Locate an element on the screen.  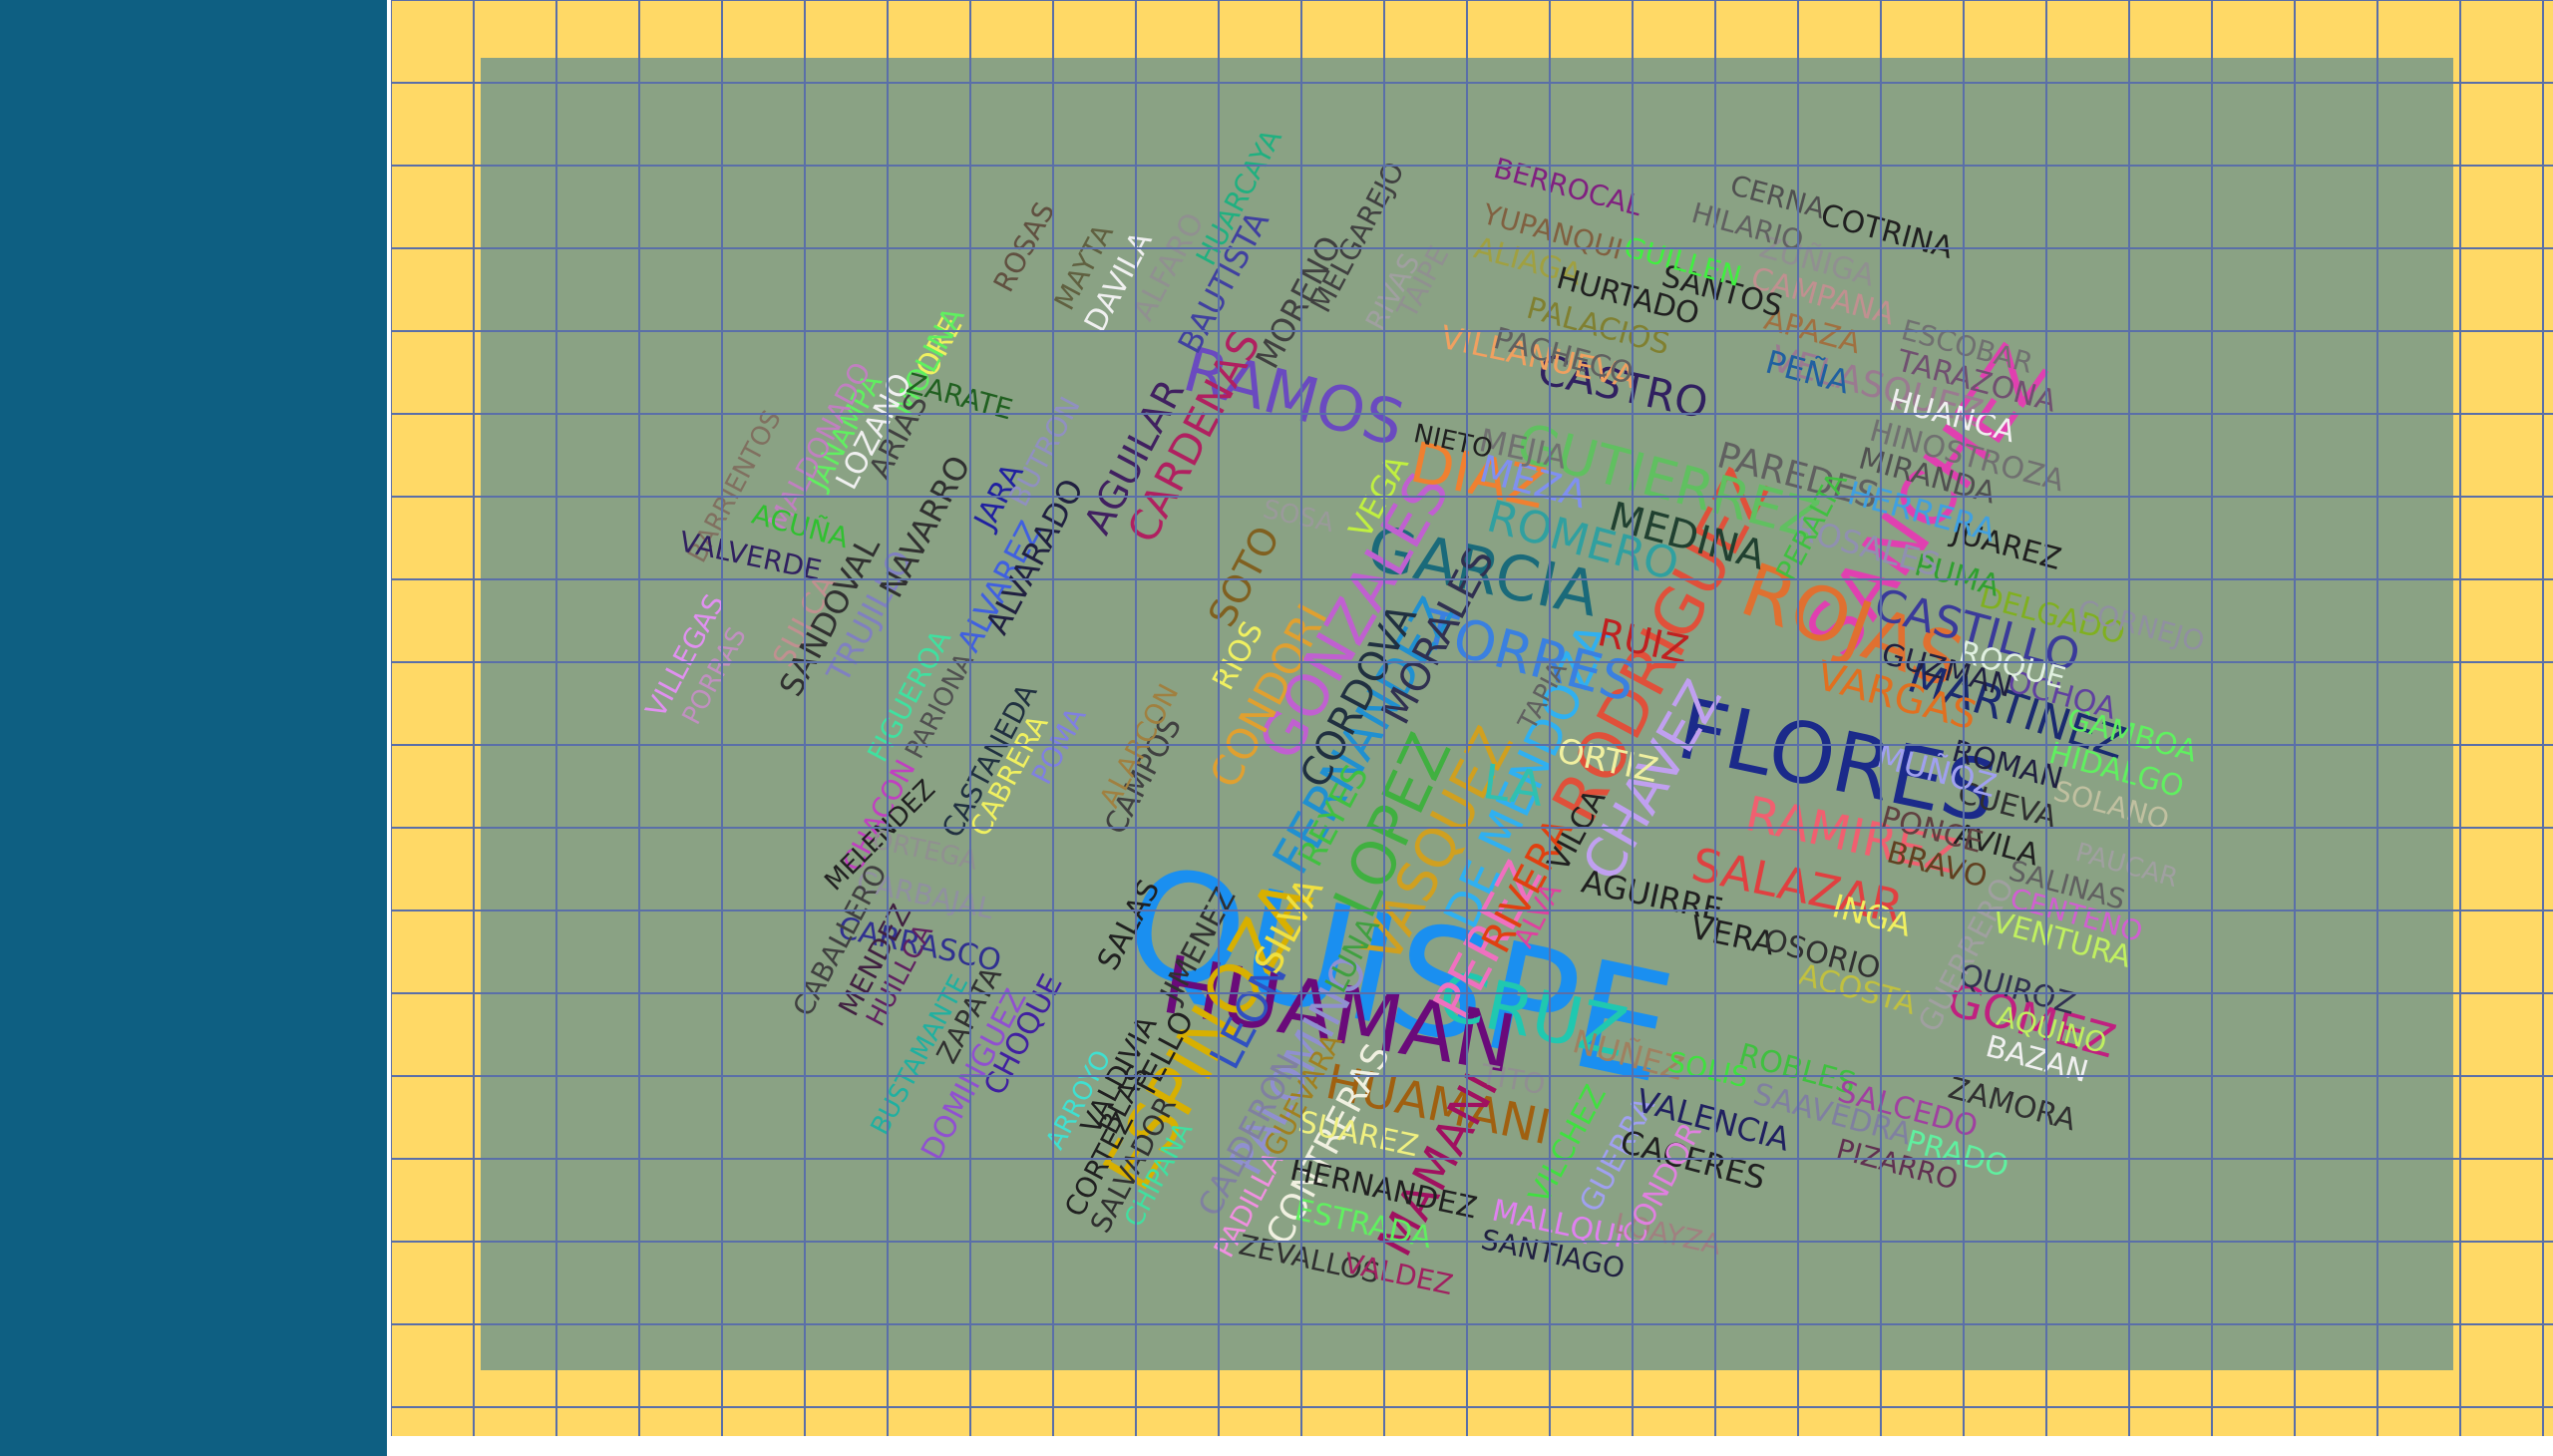
word-cloud-word: SOTO is located at coordinates (1244, 576).